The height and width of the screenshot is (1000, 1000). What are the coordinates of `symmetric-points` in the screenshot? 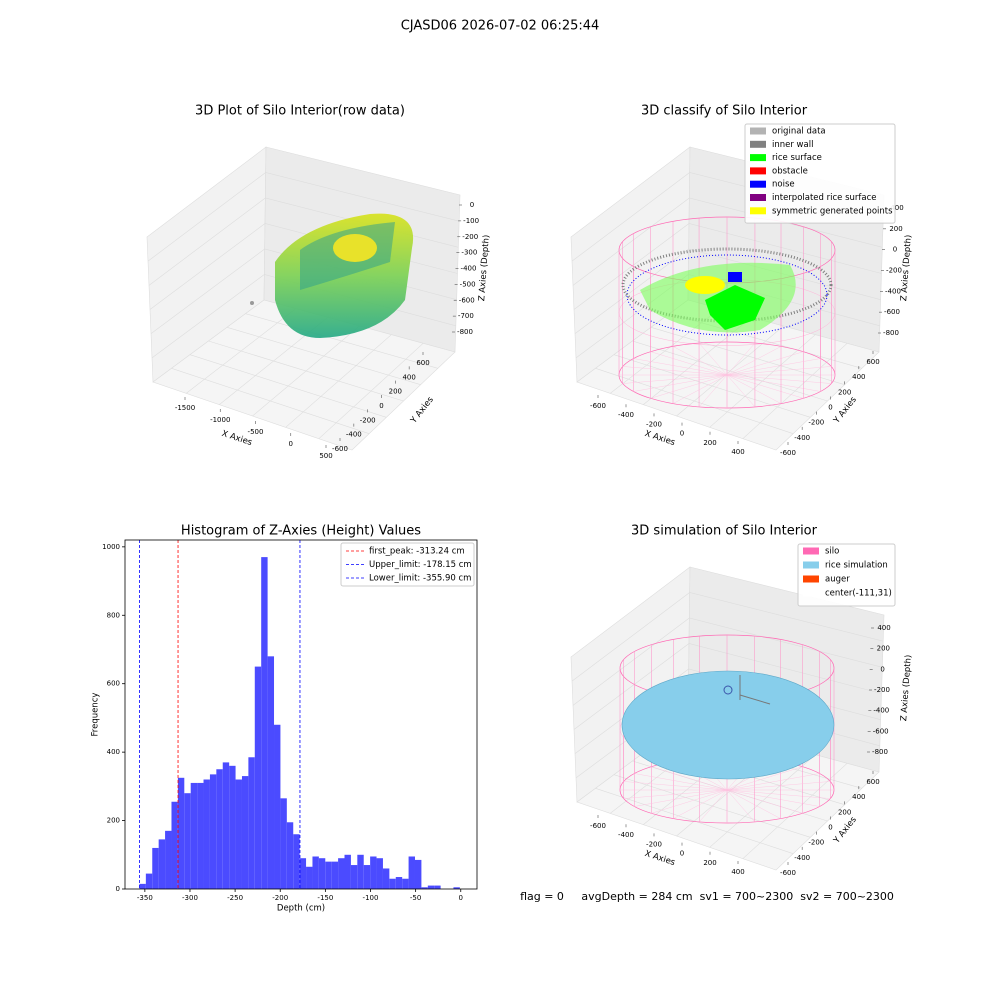 It's located at (705, 285).